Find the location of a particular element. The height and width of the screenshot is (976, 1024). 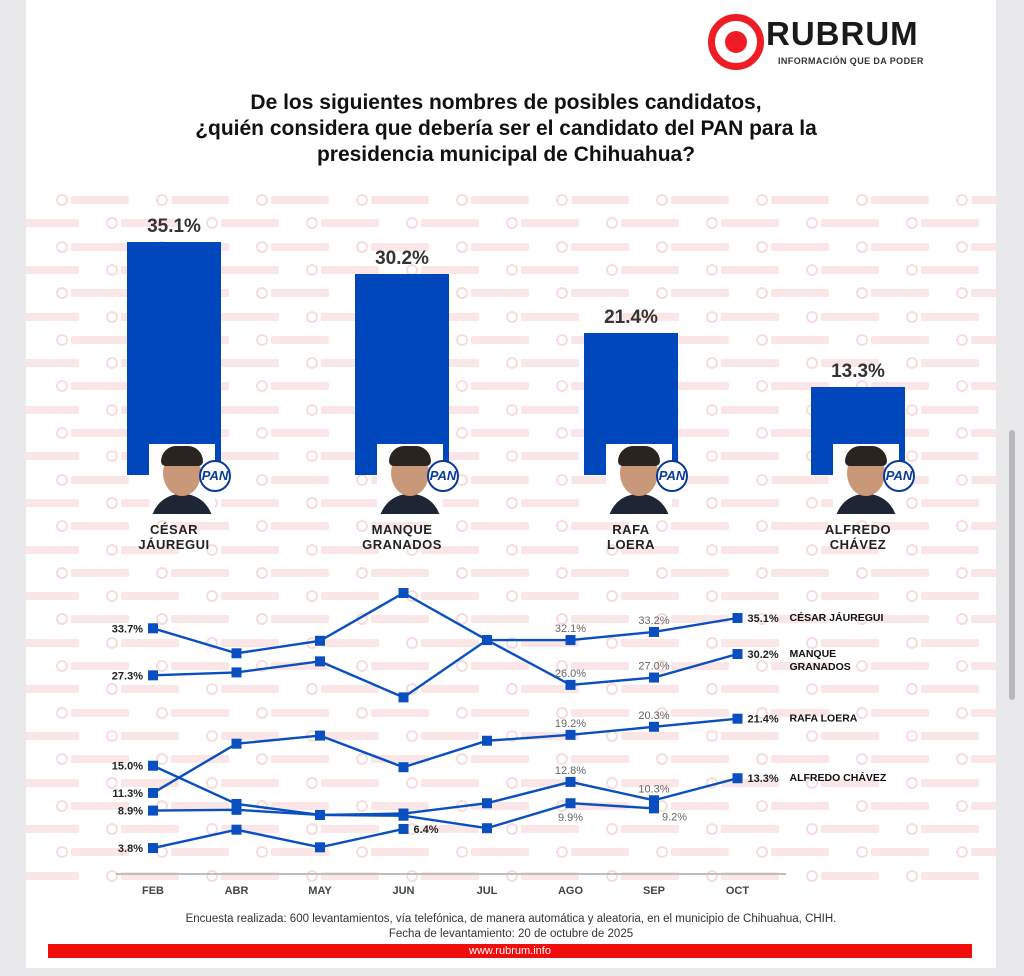

data-label: 9.9% is located at coordinates (570, 818).